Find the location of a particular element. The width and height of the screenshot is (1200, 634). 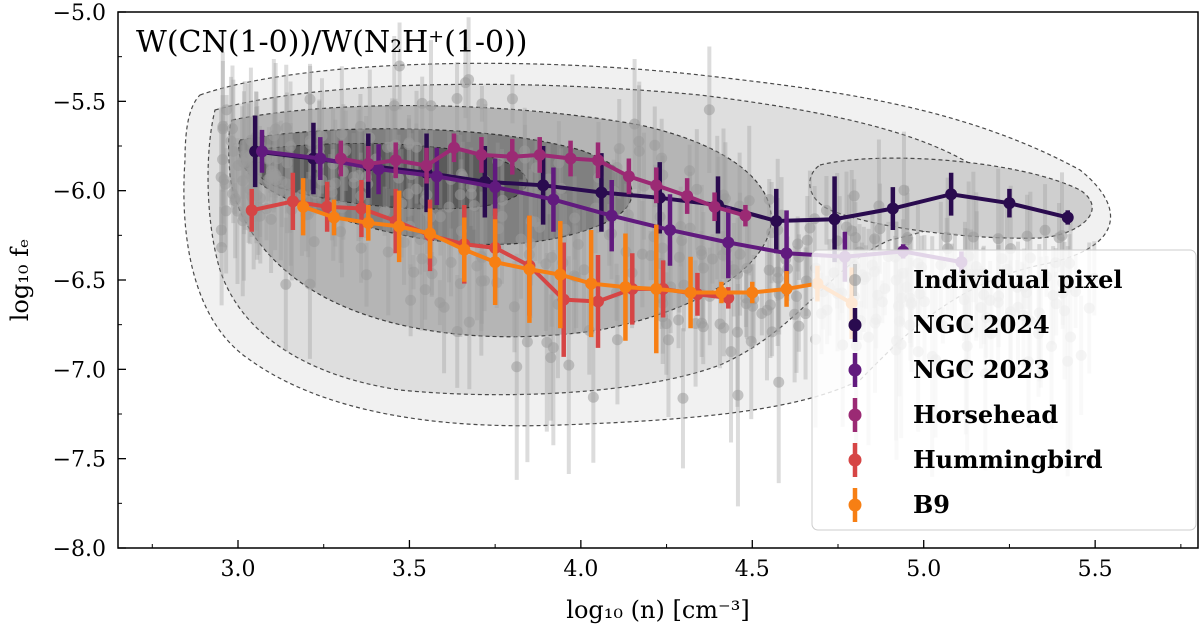

y-tick-label: −6.0 is located at coordinates (79, 192).